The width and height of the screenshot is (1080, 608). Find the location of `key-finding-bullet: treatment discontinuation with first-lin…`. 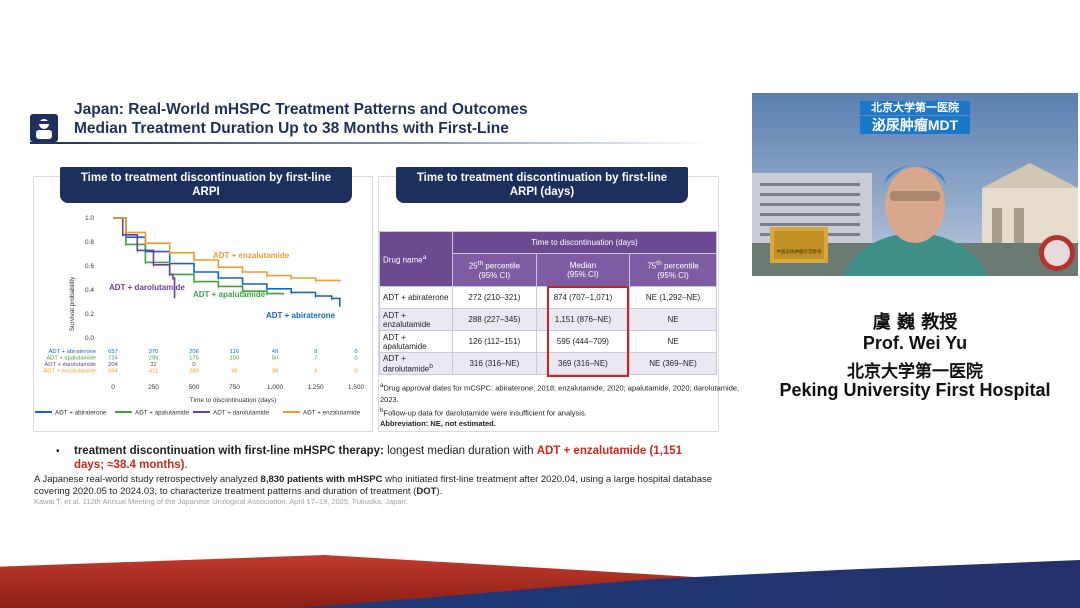

key-finding-bullet: treatment discontinuation with first-lin… is located at coordinates (378, 458).